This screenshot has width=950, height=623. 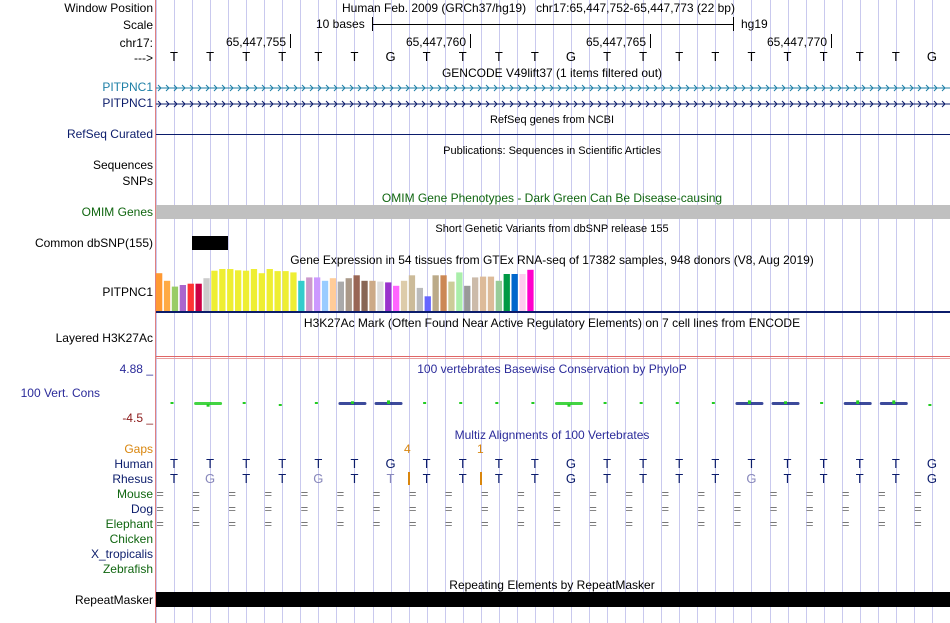 I want to click on phylop-wiggle, so click(x=553, y=406).